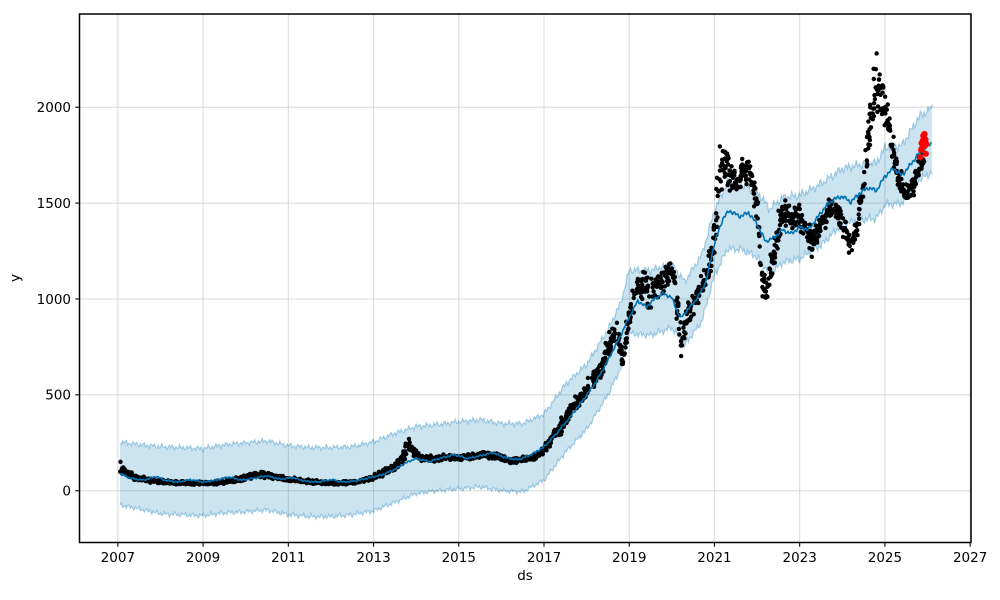  Describe the element at coordinates (54, 108) in the screenshot. I see `y-tick-label: 2000` at that location.